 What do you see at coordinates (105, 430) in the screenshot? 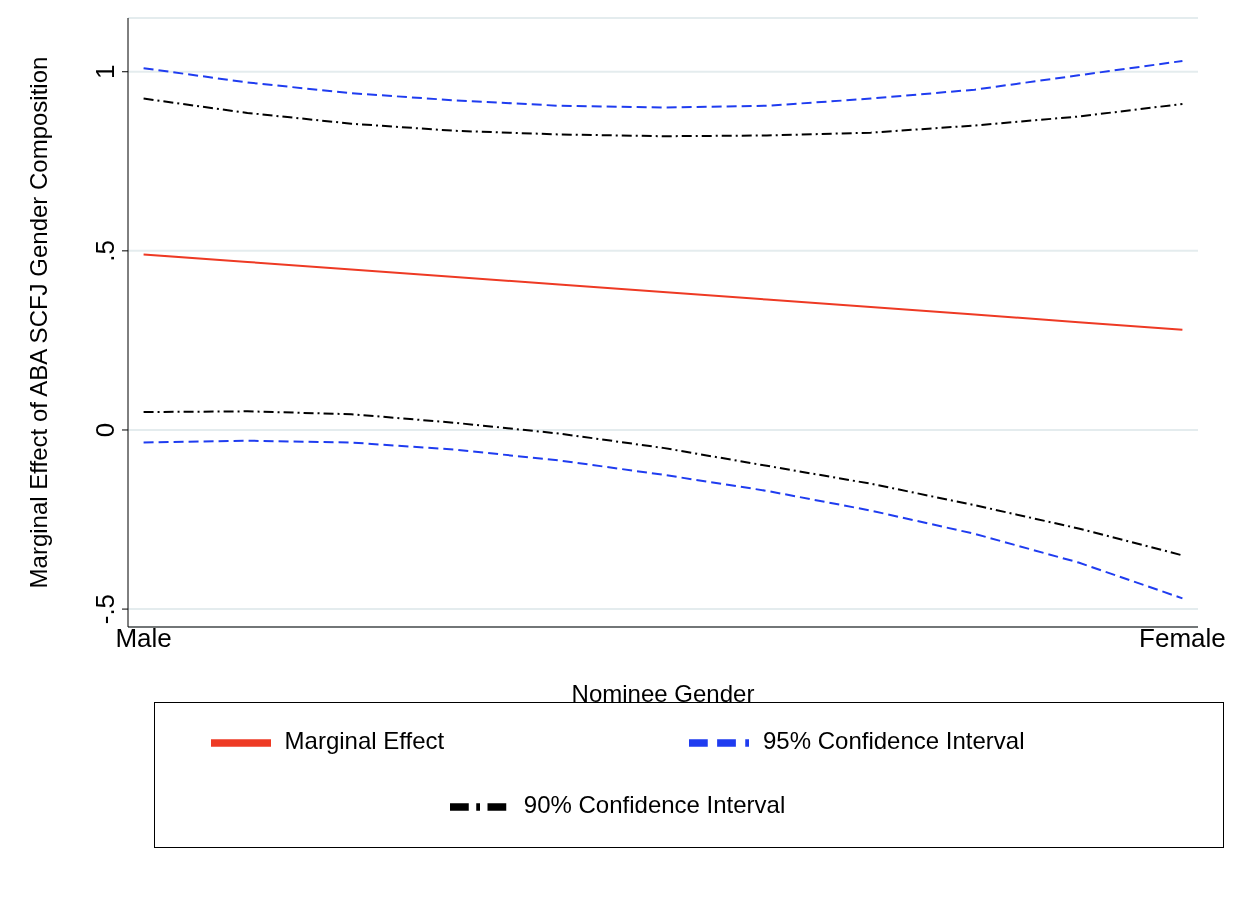
I see `y-tick-label: 0` at bounding box center [105, 430].